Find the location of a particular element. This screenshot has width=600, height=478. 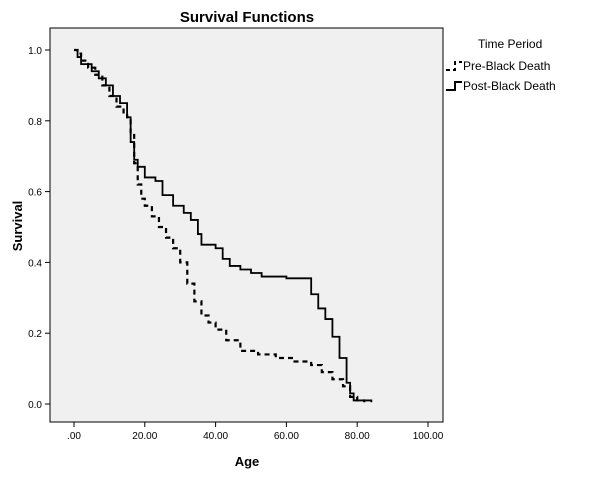

y-axis-label: Survival is located at coordinates (17, 226).